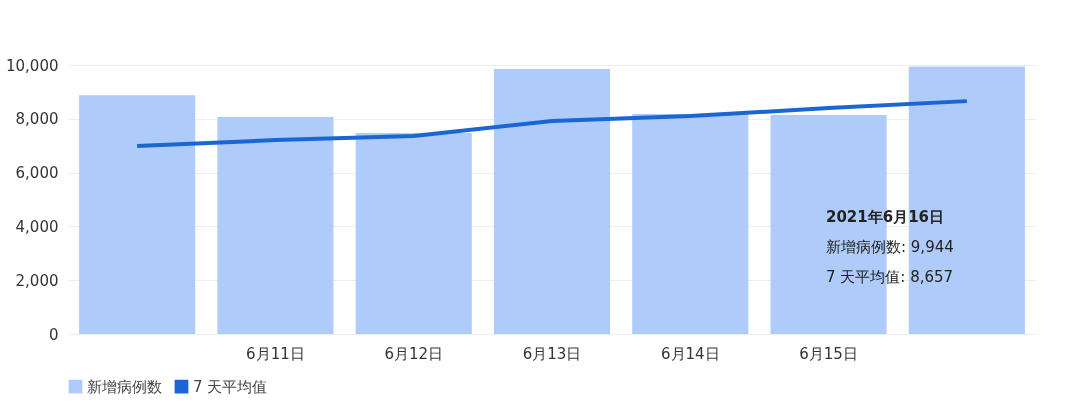 This screenshot has width=1080, height=409. I want to click on y-tick-label: 0, so click(53, 334).